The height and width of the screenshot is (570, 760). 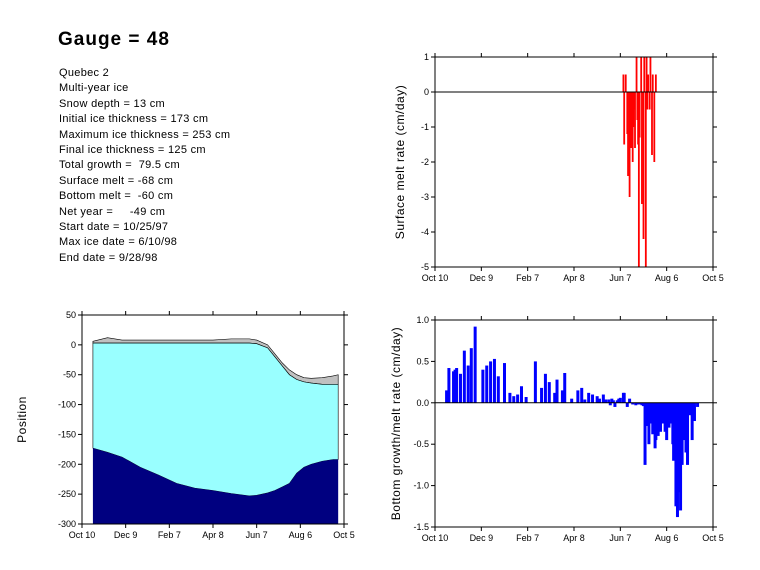 What do you see at coordinates (84, 73) in the screenshot?
I see `info-line: Quebec 2` at bounding box center [84, 73].